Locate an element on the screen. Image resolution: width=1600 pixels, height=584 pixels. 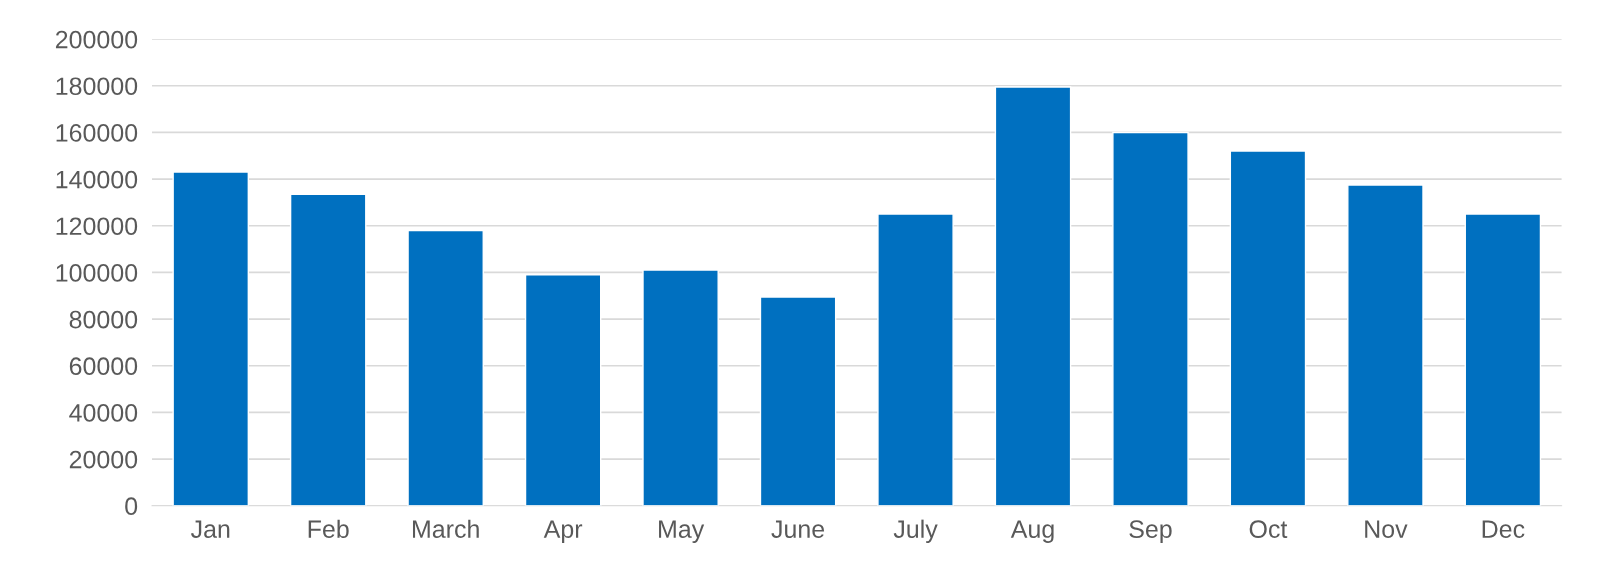
x-tick-label: Nov is located at coordinates (1386, 529).